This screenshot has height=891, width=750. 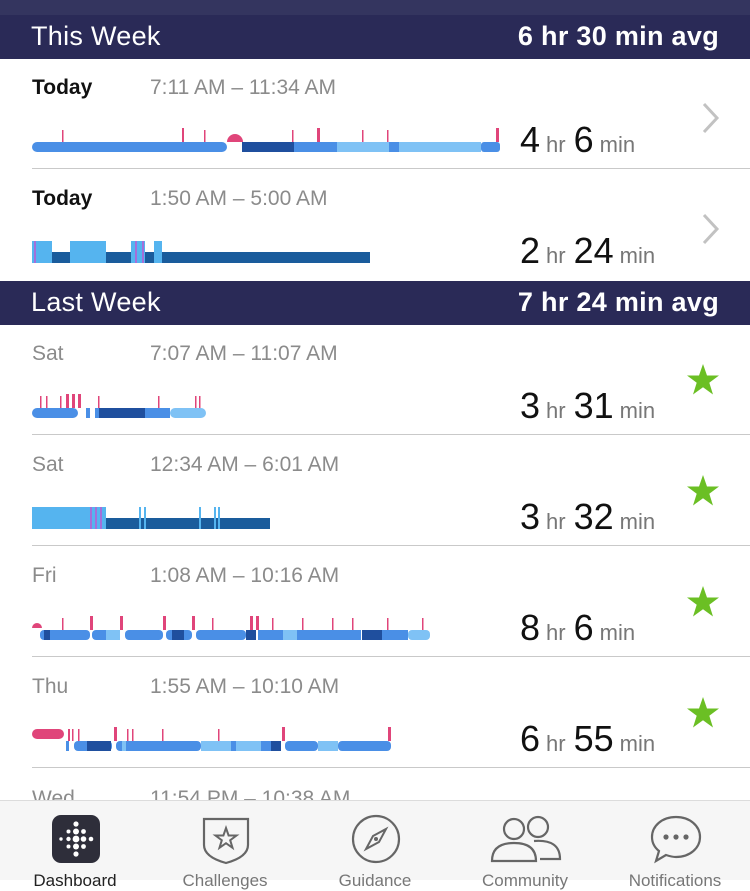 What do you see at coordinates (44, 575) in the screenshot?
I see `sleep-day-label: Fri` at bounding box center [44, 575].